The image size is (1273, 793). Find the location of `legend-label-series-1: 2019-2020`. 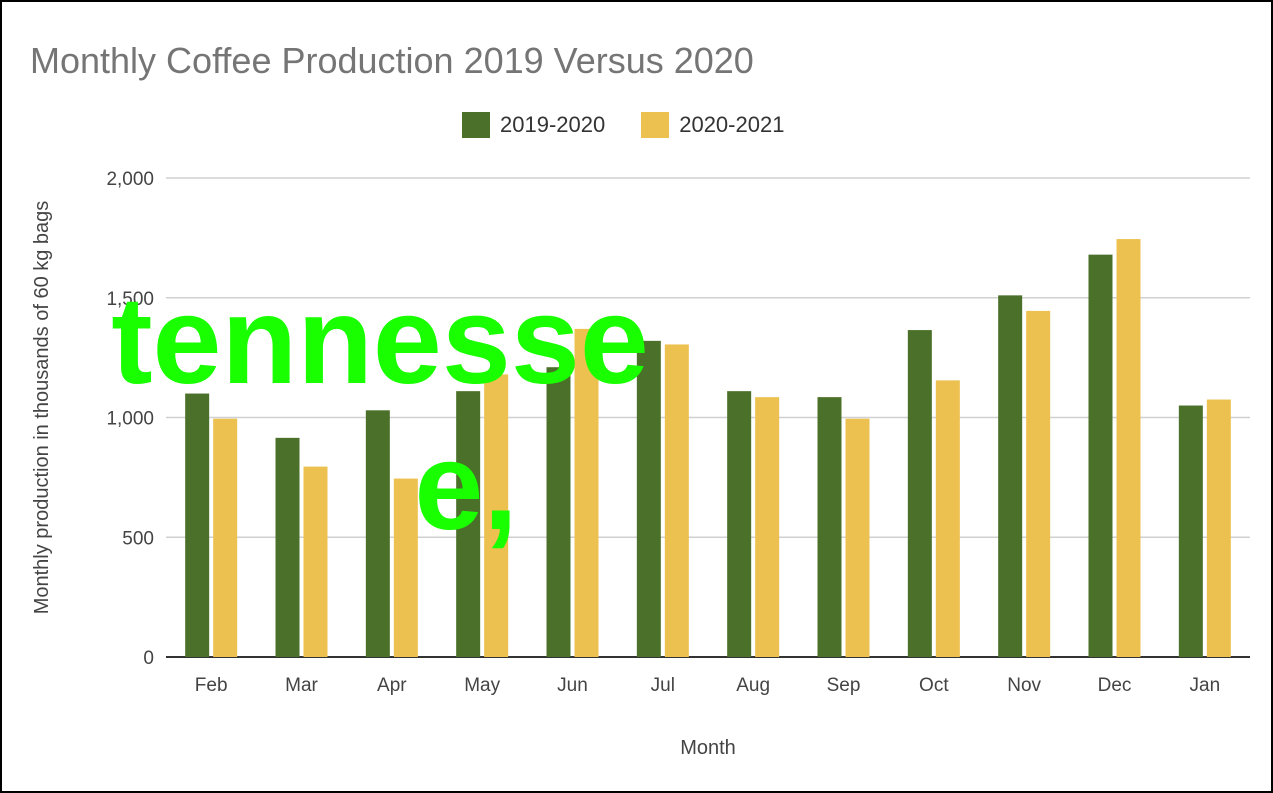

legend-label-series-1: 2019-2020 is located at coordinates (553, 124).